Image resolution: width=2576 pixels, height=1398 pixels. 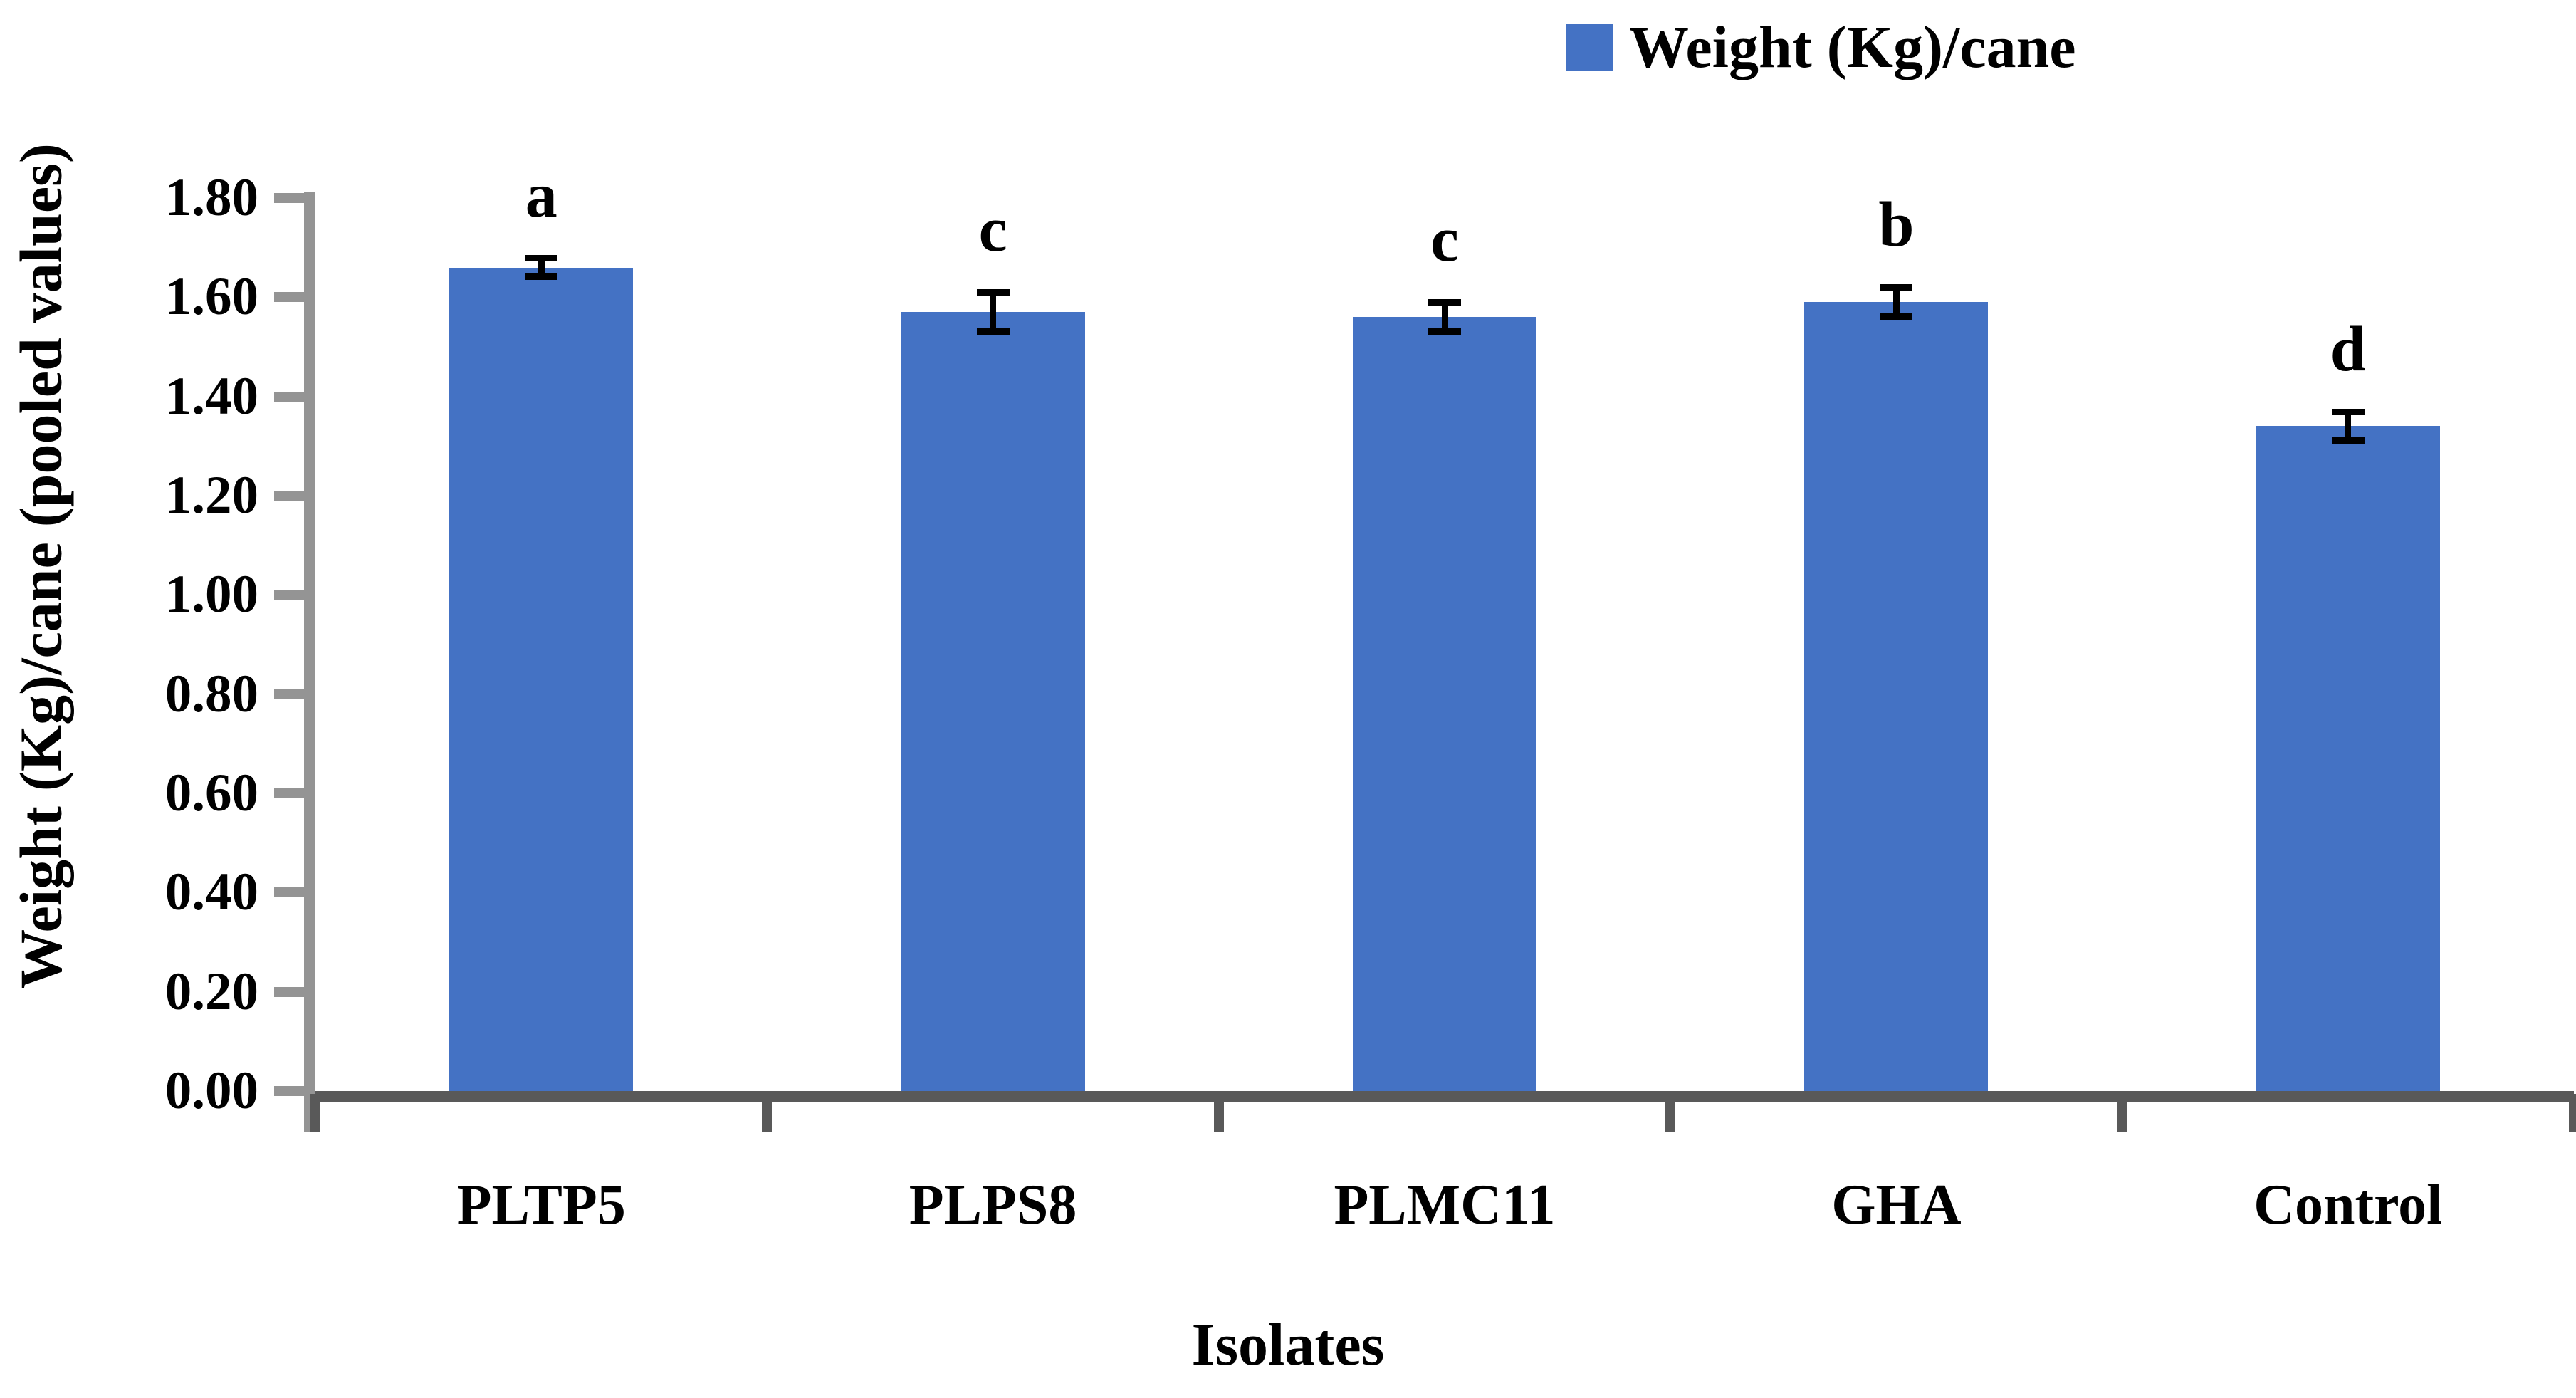 What do you see at coordinates (2348, 349) in the screenshot?
I see `significance-letter: d` at bounding box center [2348, 349].